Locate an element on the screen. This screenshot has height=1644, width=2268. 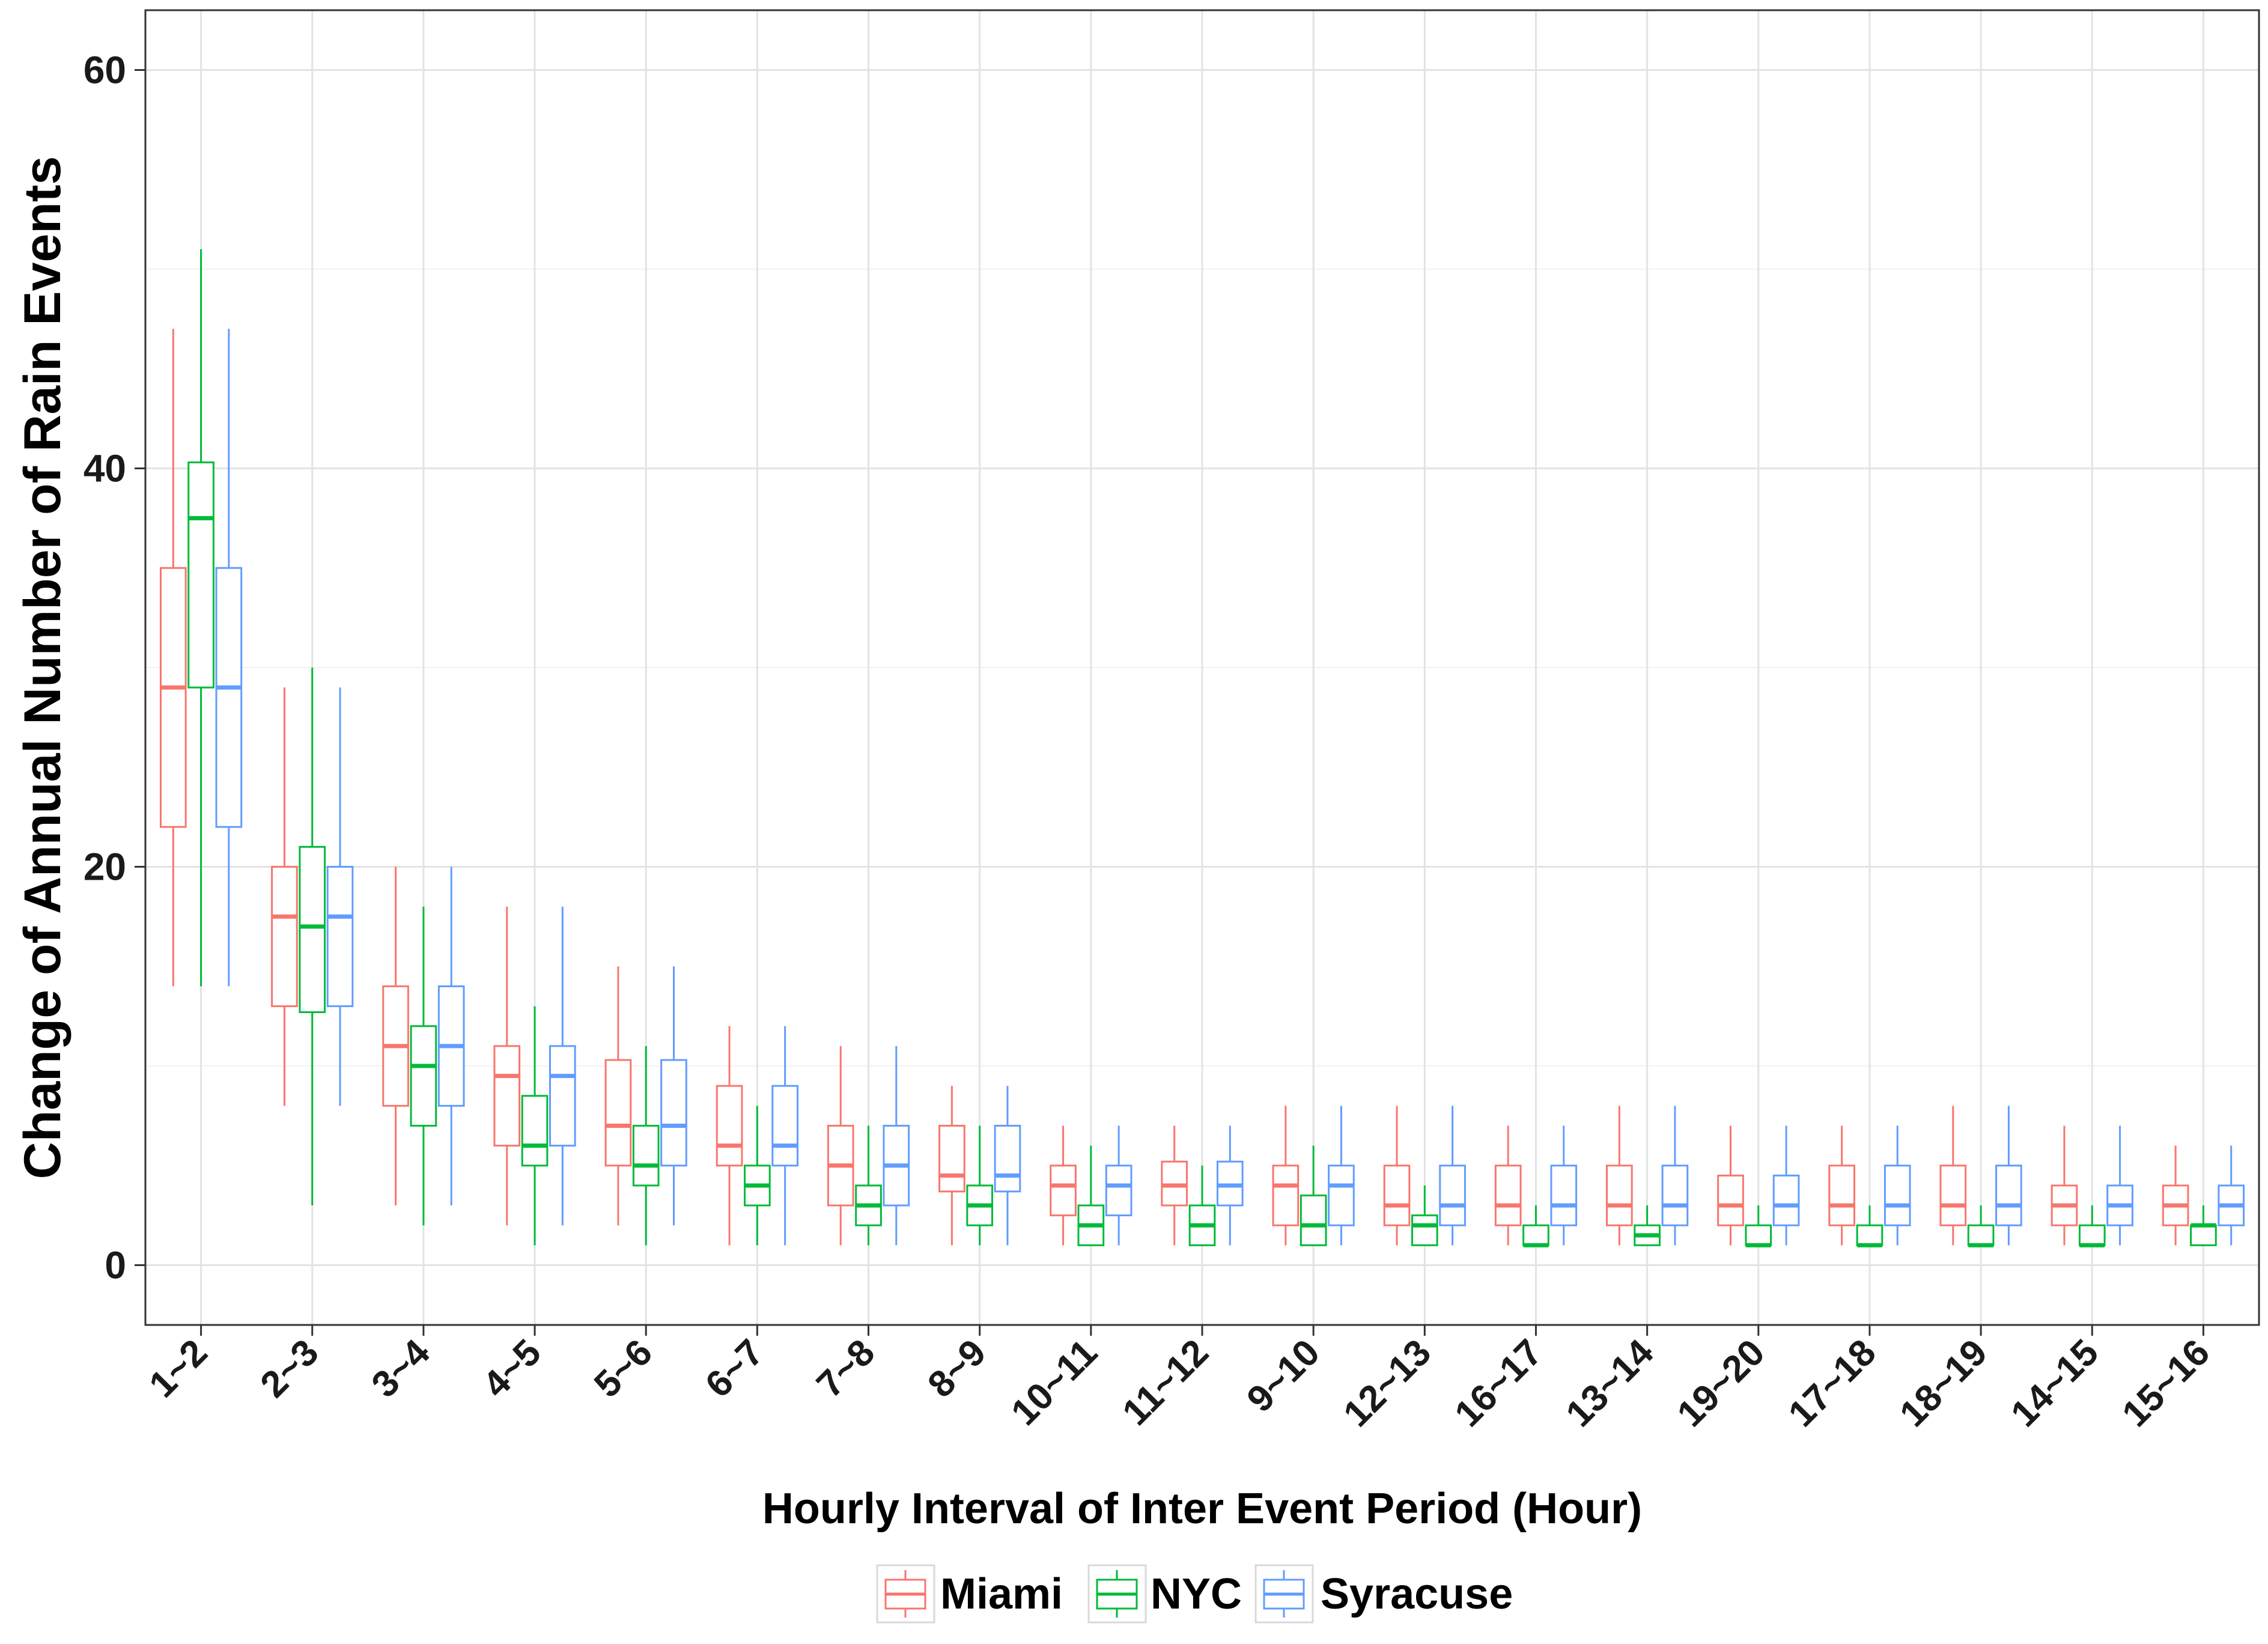
legend-label: Miami is located at coordinates (1001, 1594).